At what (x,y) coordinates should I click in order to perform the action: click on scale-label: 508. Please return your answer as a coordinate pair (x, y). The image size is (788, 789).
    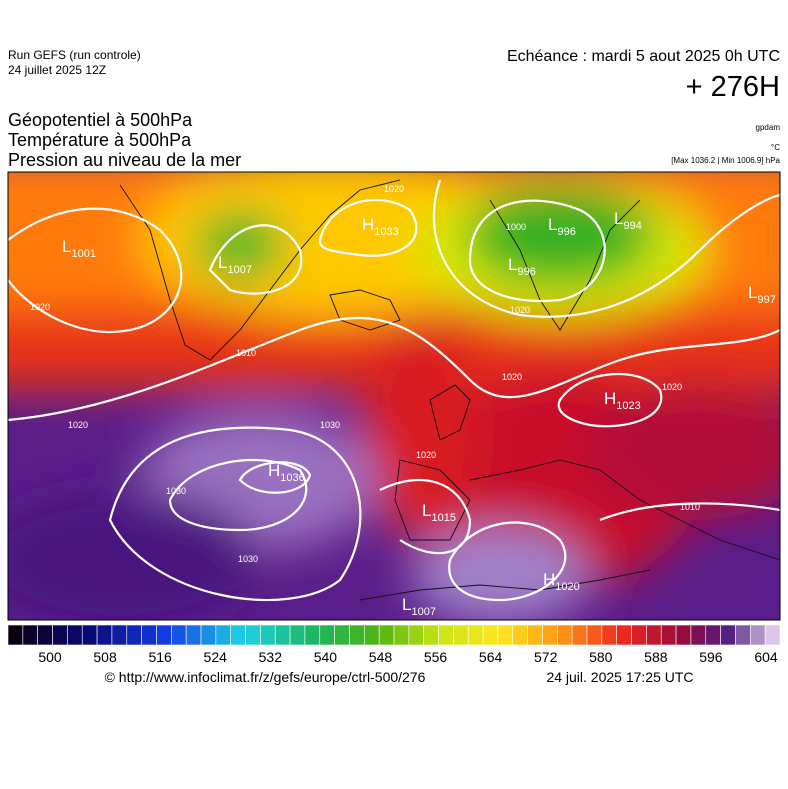
    Looking at the image, I should click on (105, 657).